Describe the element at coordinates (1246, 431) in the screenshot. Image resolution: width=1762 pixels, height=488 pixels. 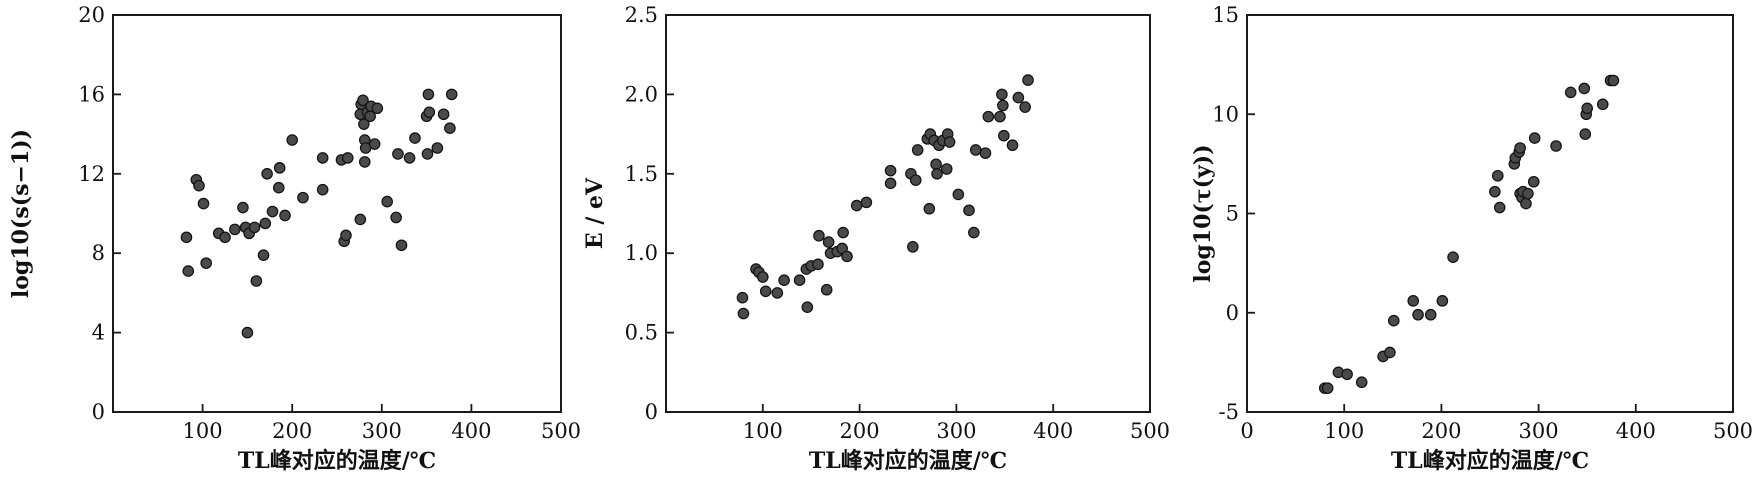
I see `x-tick-label: 0` at that location.